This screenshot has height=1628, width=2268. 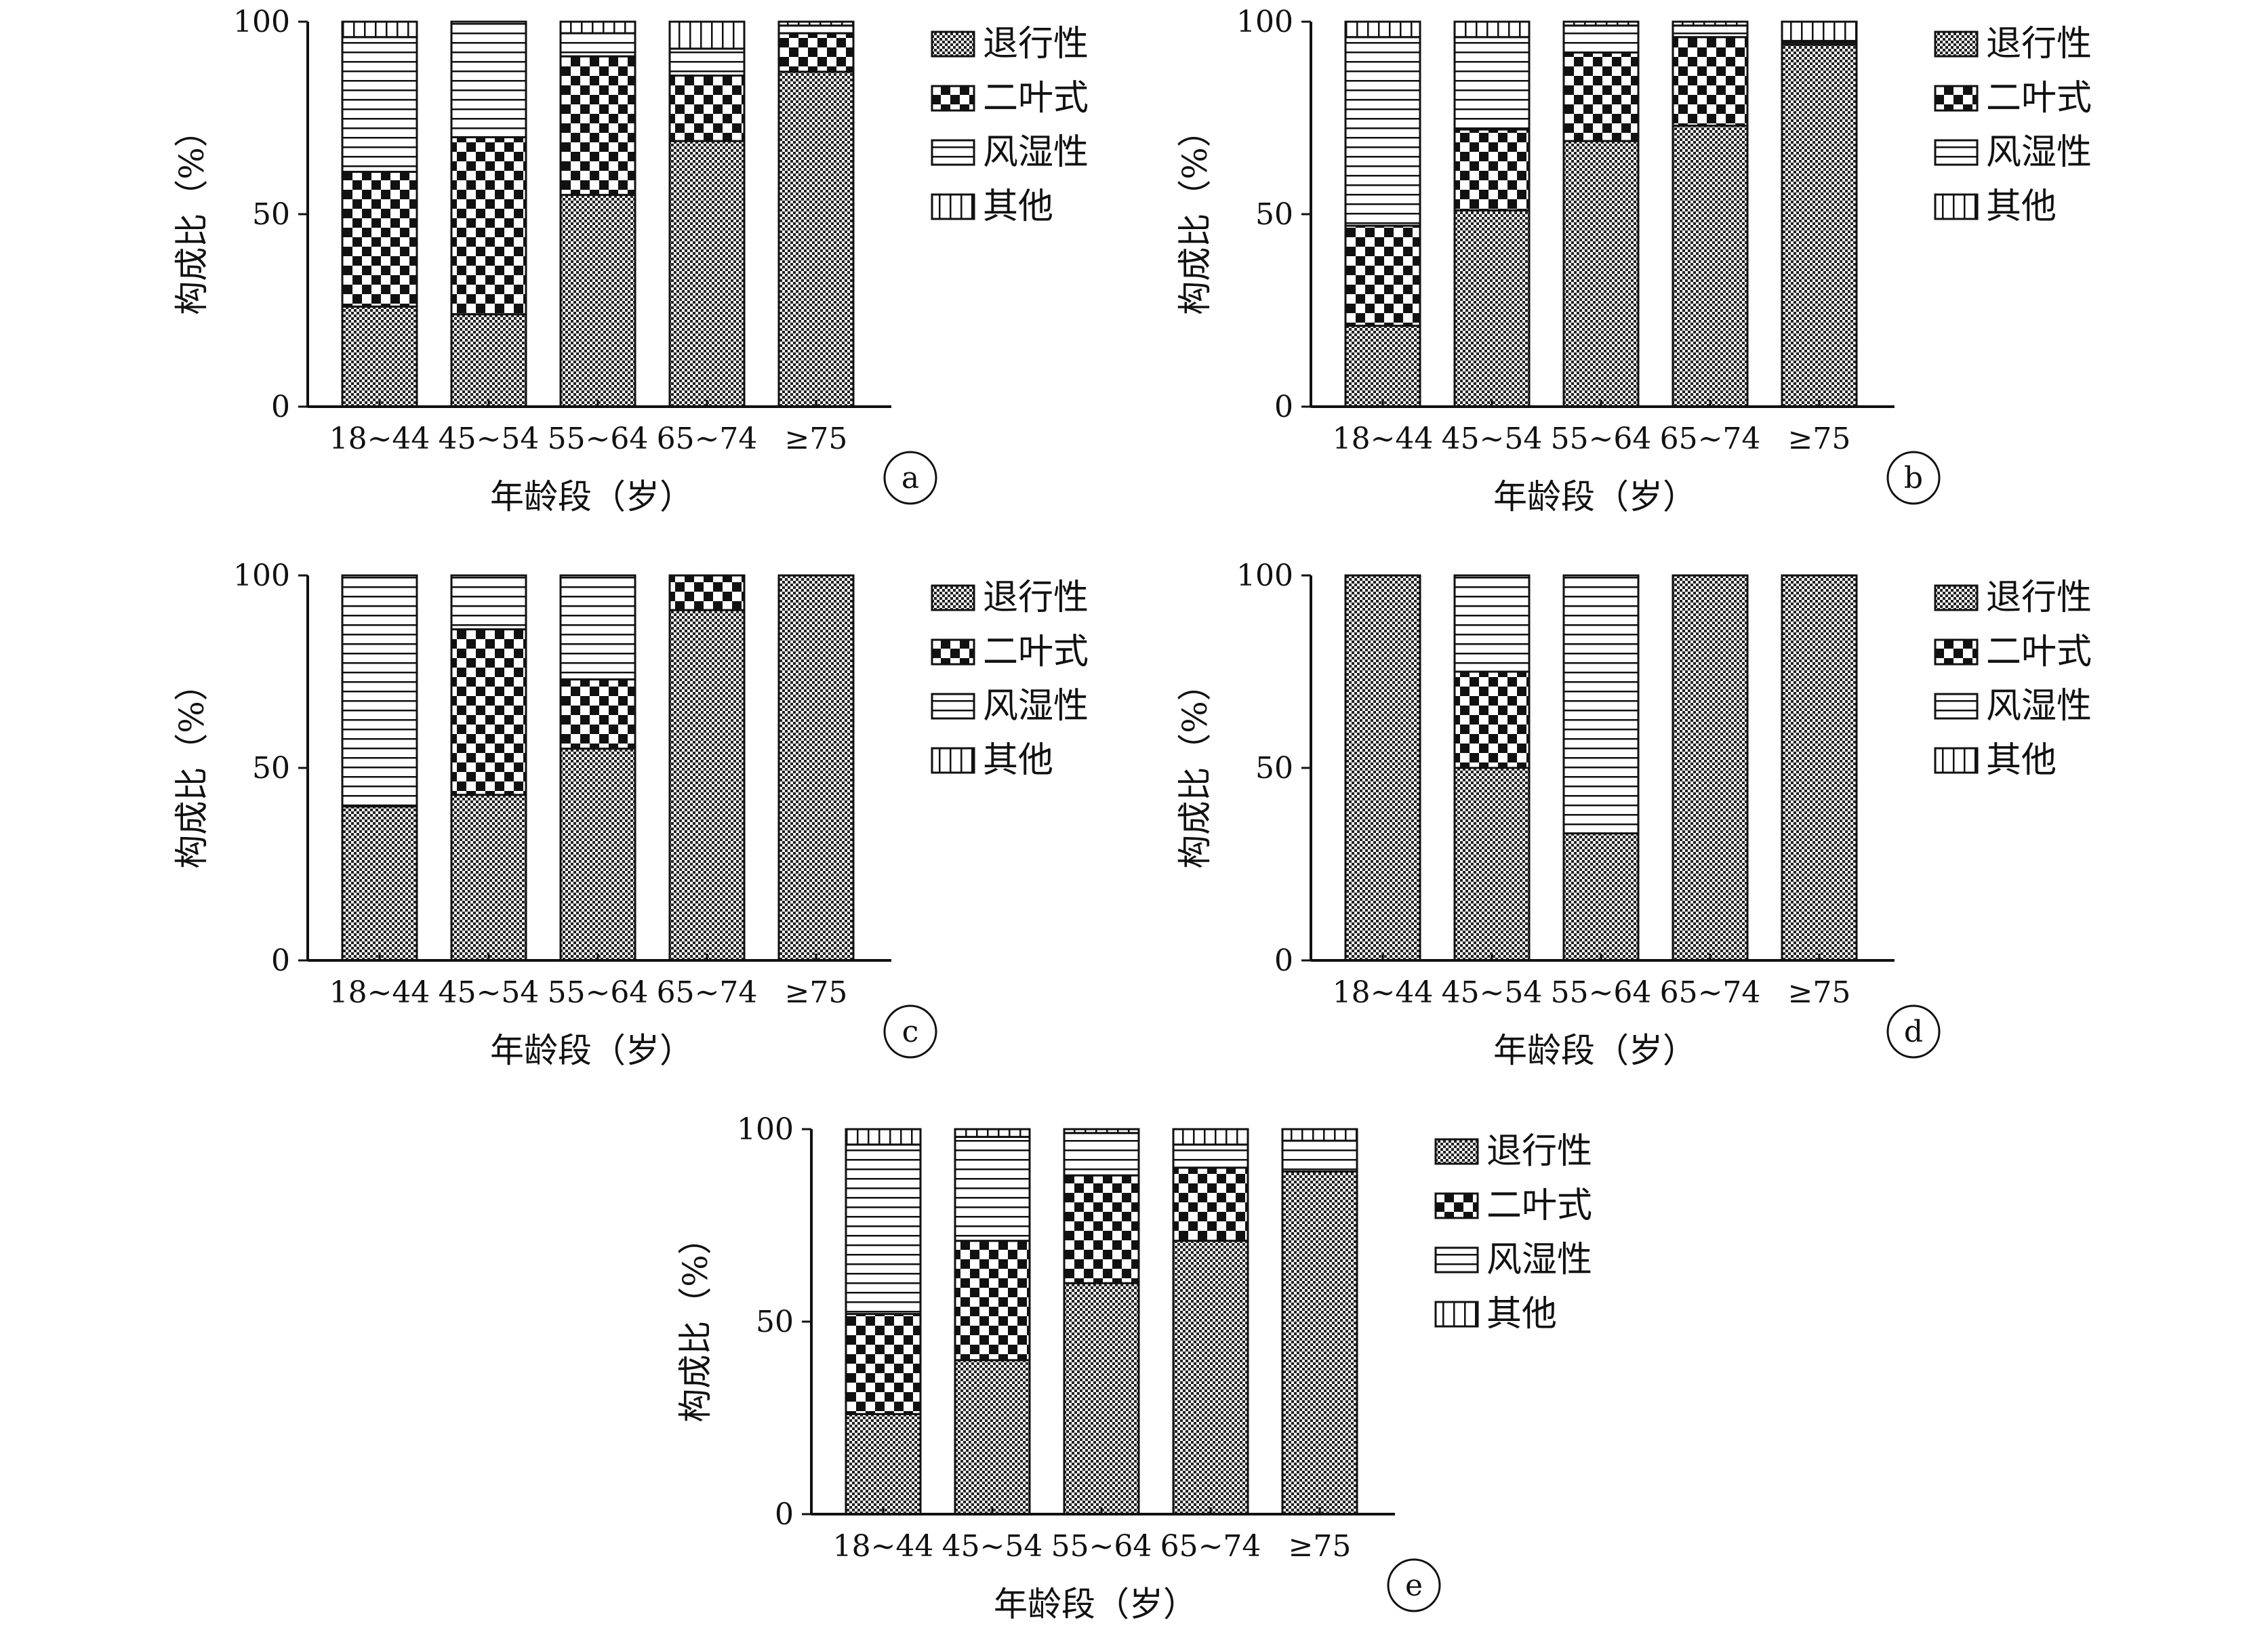 I want to click on panel-letter: a, so click(x=910, y=478).